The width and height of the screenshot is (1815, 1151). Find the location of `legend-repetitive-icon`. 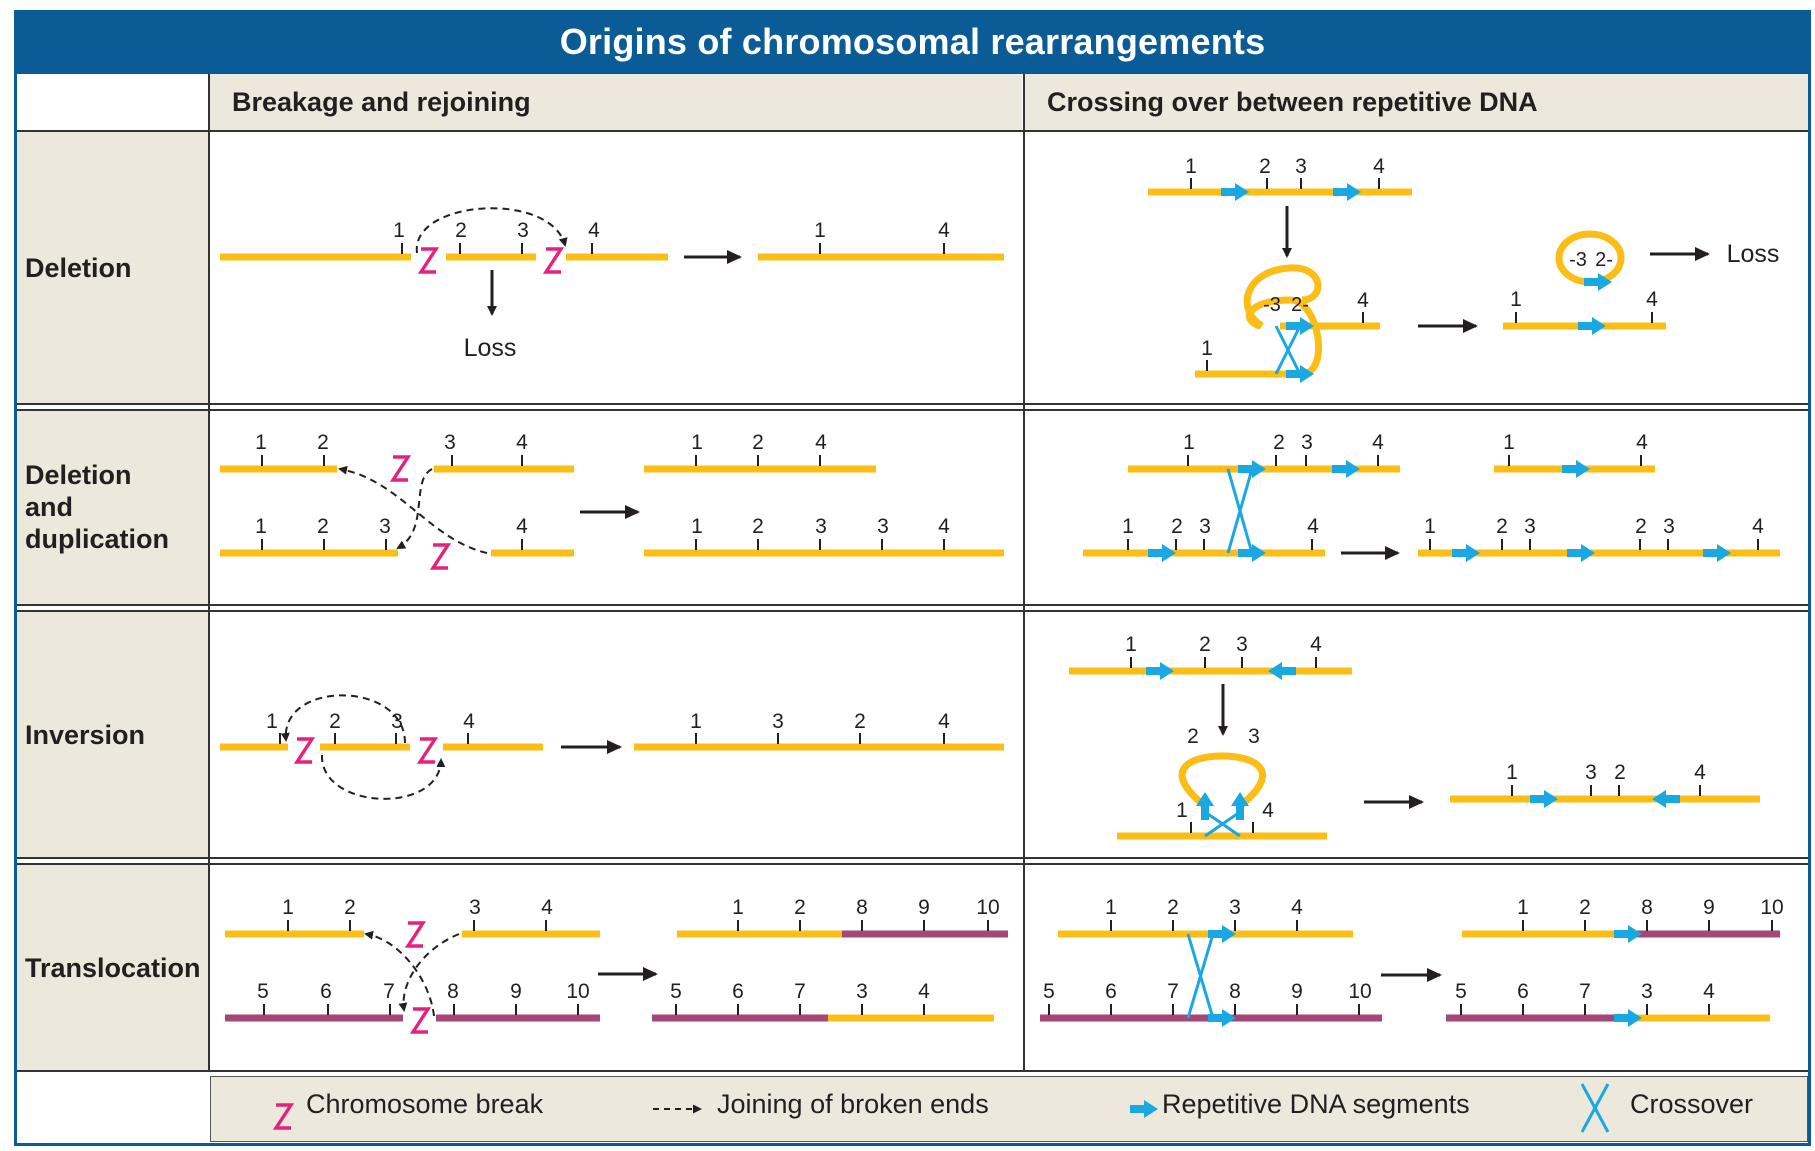

legend-repetitive-icon is located at coordinates (1144, 1109).